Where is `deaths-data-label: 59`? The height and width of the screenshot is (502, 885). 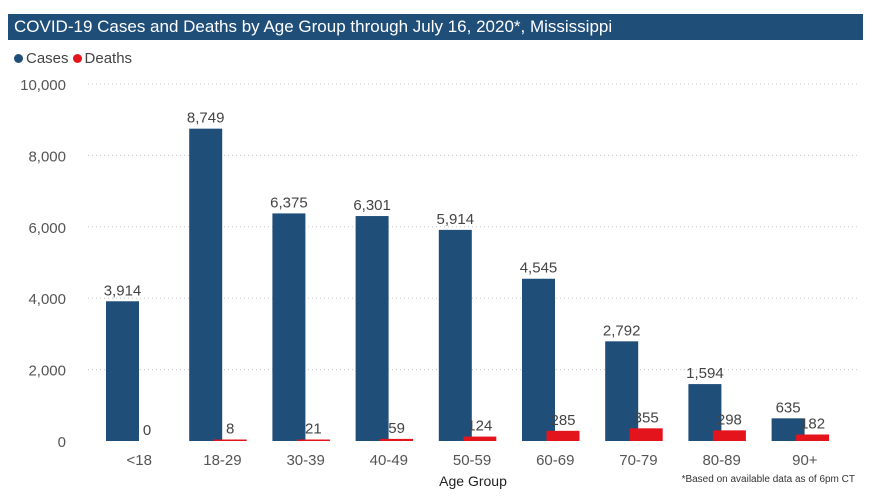
deaths-data-label: 59 is located at coordinates (396, 428).